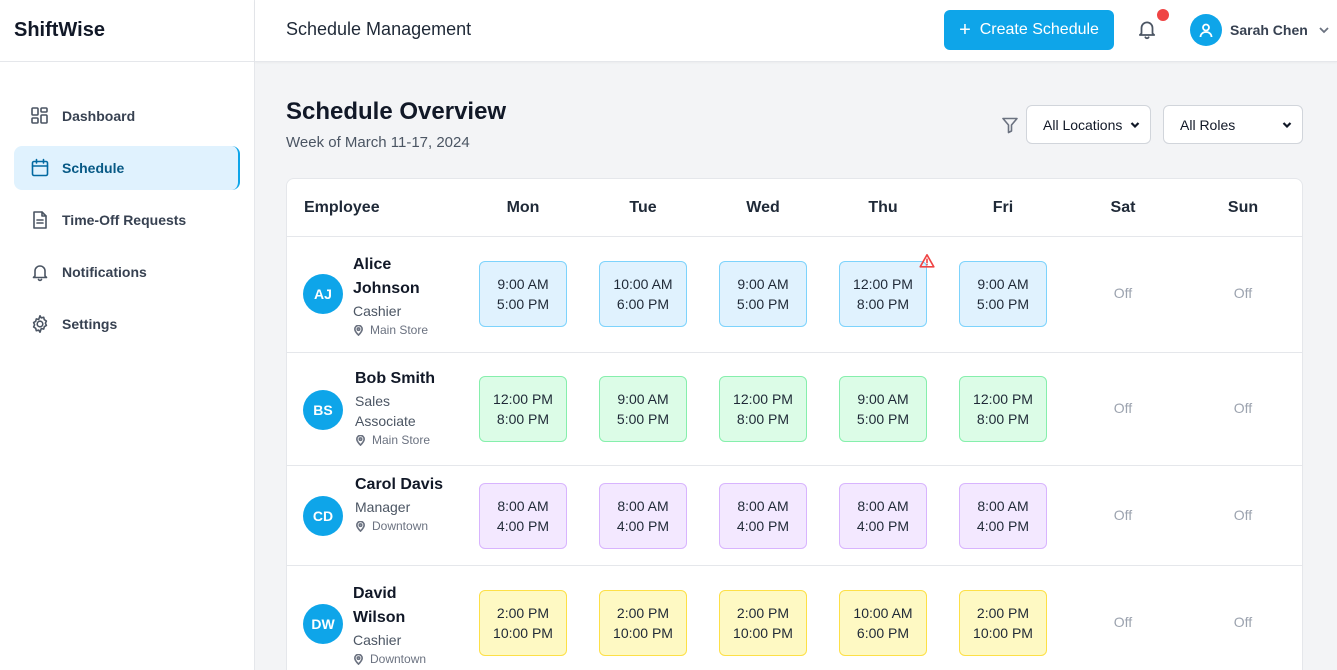 The height and width of the screenshot is (670, 1337). Describe the element at coordinates (883, 623) in the screenshot. I see `shift-block-thu: 10:00 AM 6:00 PM` at that location.